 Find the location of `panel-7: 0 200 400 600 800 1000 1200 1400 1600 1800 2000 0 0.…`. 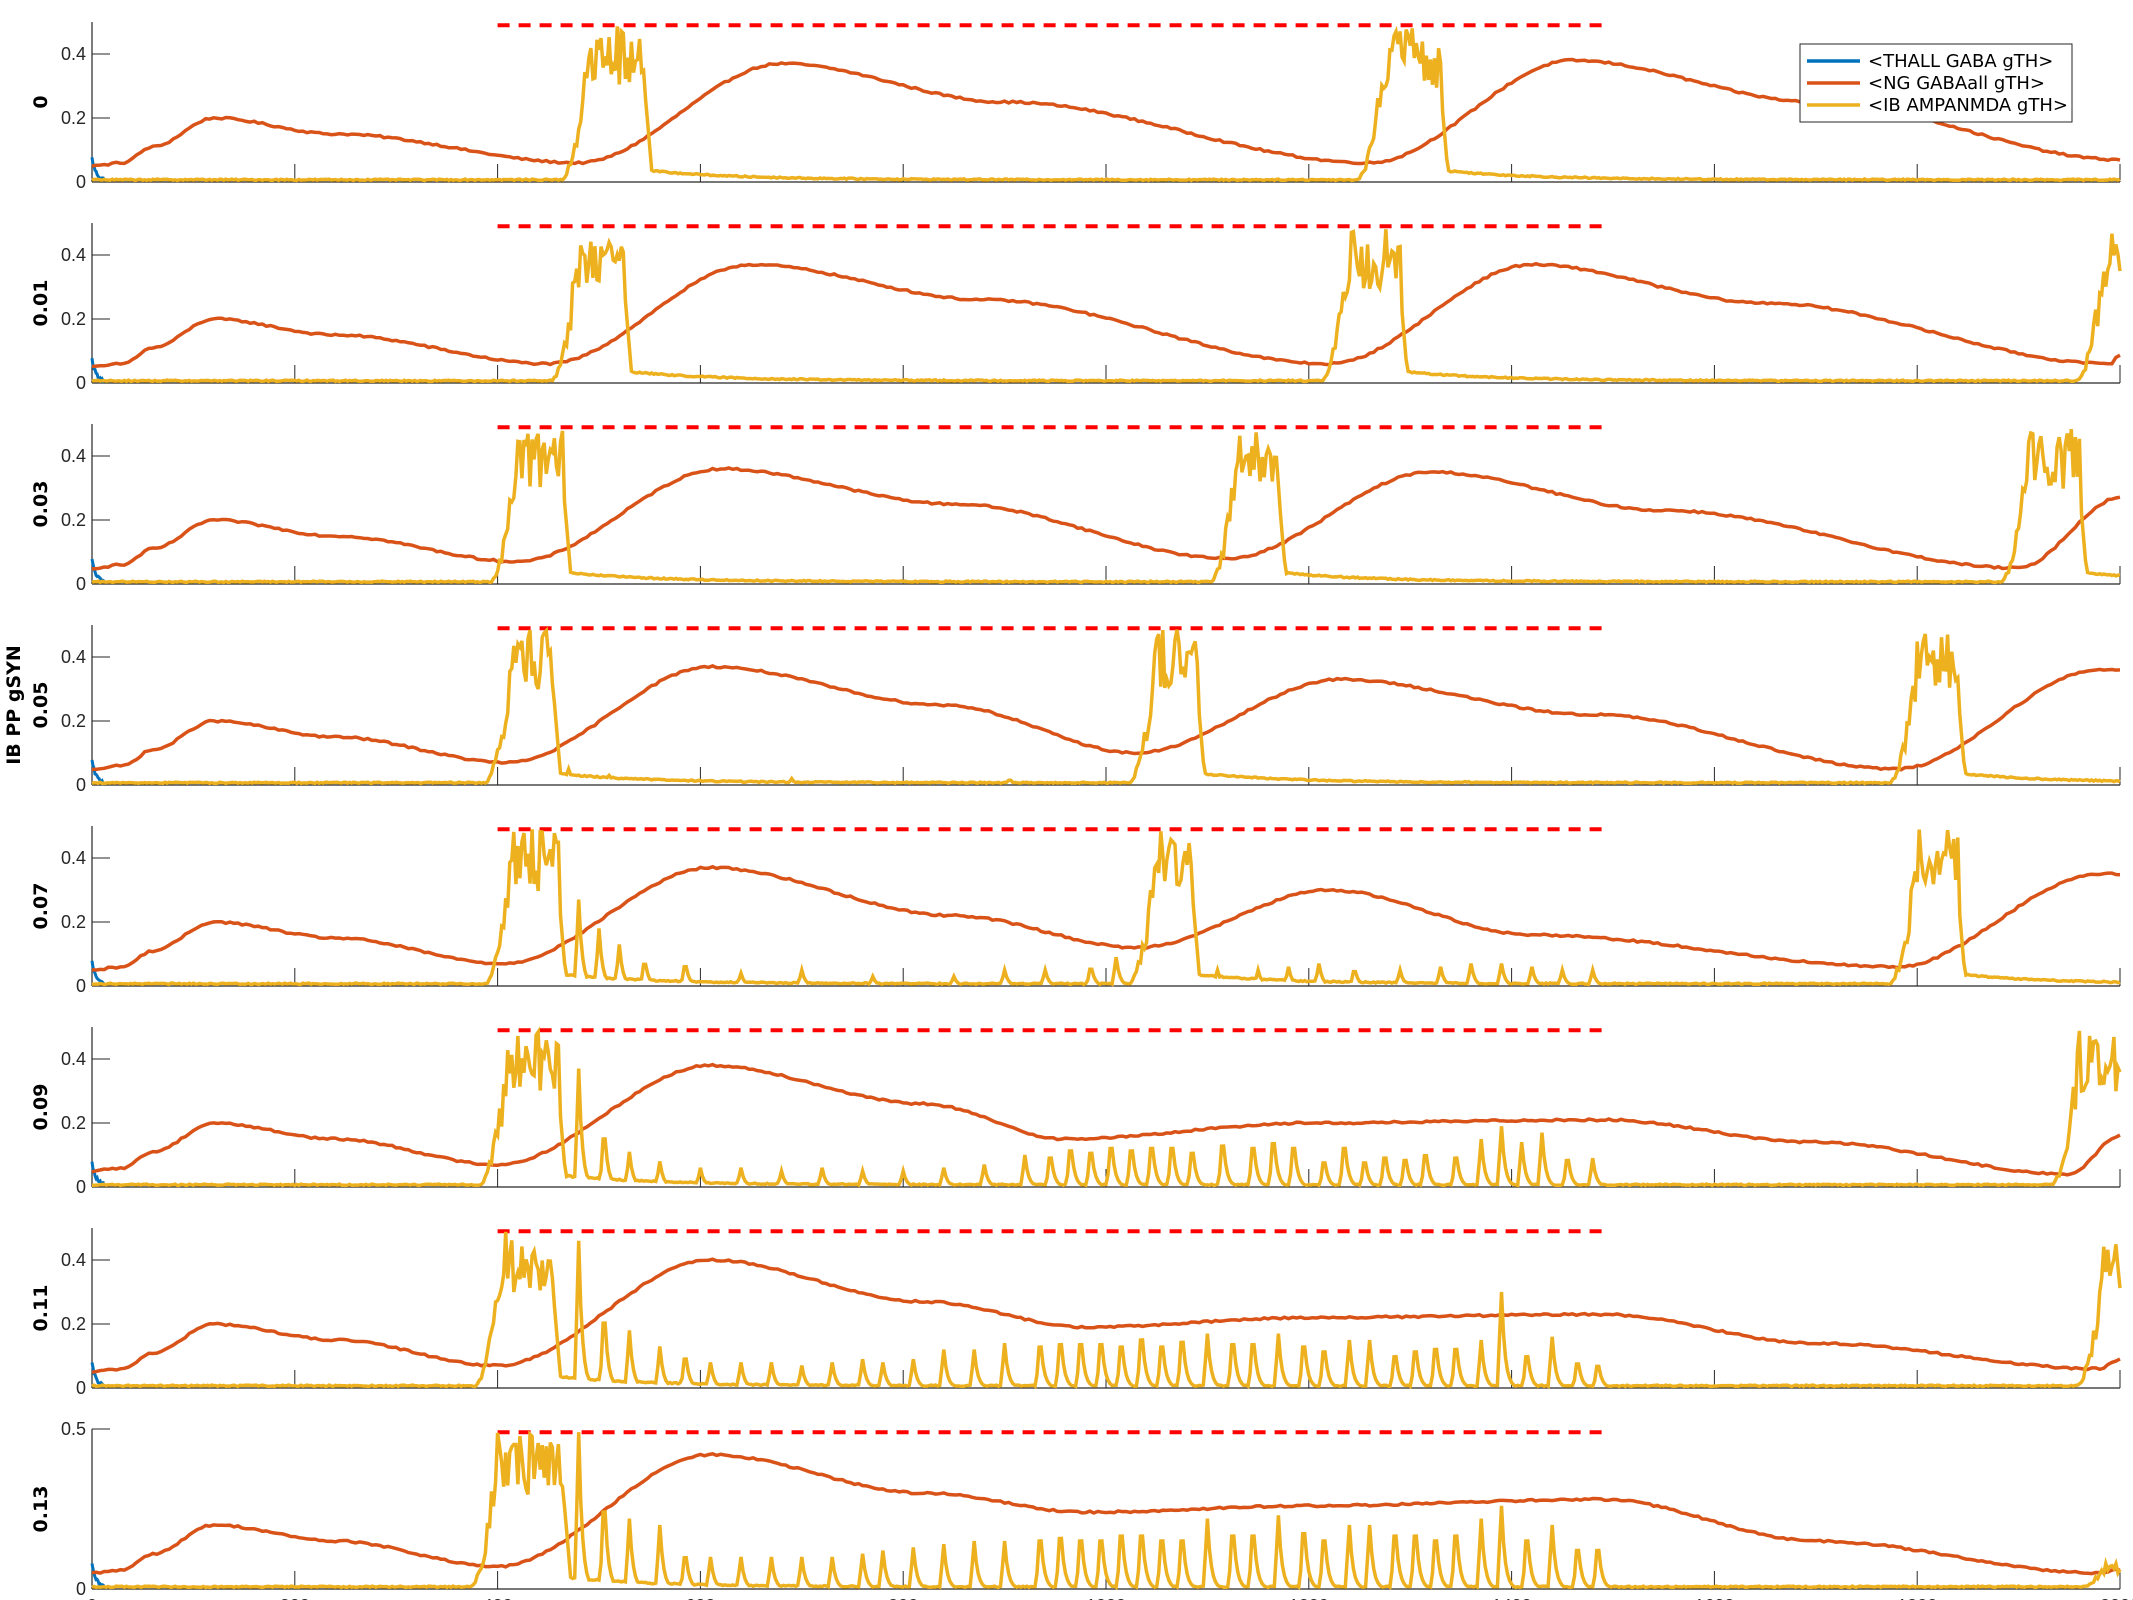

panel-7: 0 200 400 600 800 1000 1200 1400 1600 1800 2000 0 0.… is located at coordinates (1081, 1509).